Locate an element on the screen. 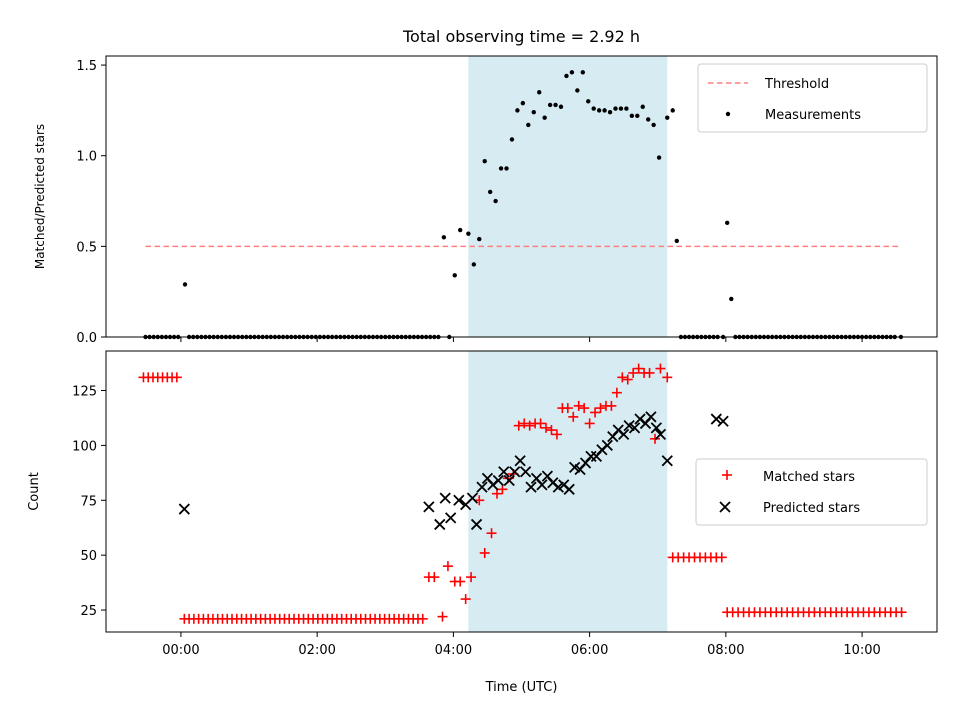 This screenshot has width=960, height=720. legend-predicted-label: Predicted stars is located at coordinates (811, 508).